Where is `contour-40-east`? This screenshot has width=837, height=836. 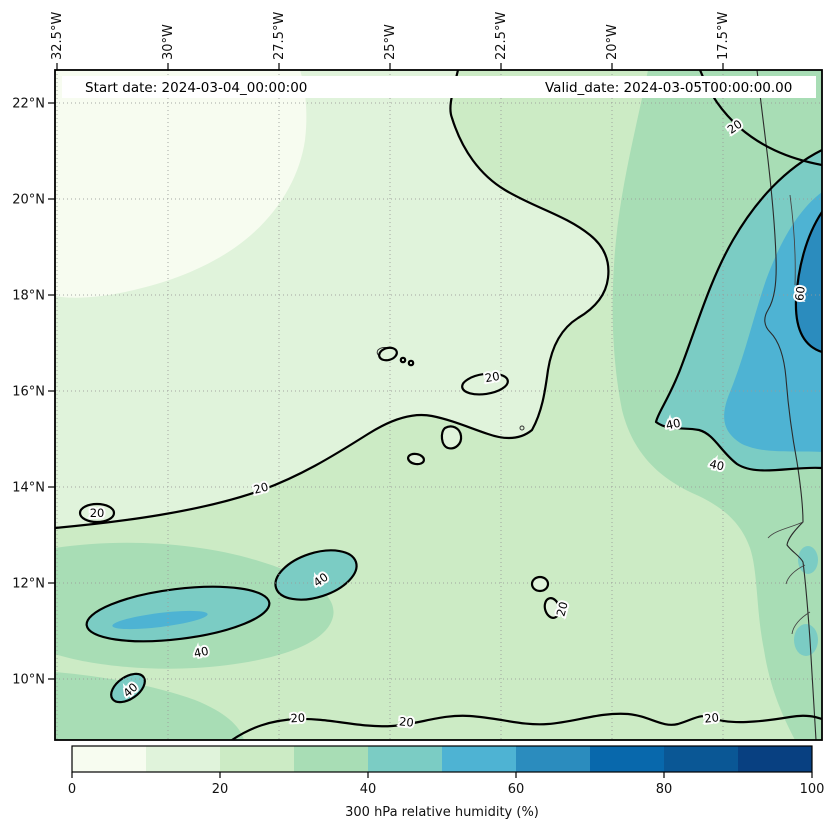 contour-40-east is located at coordinates (738, 310).